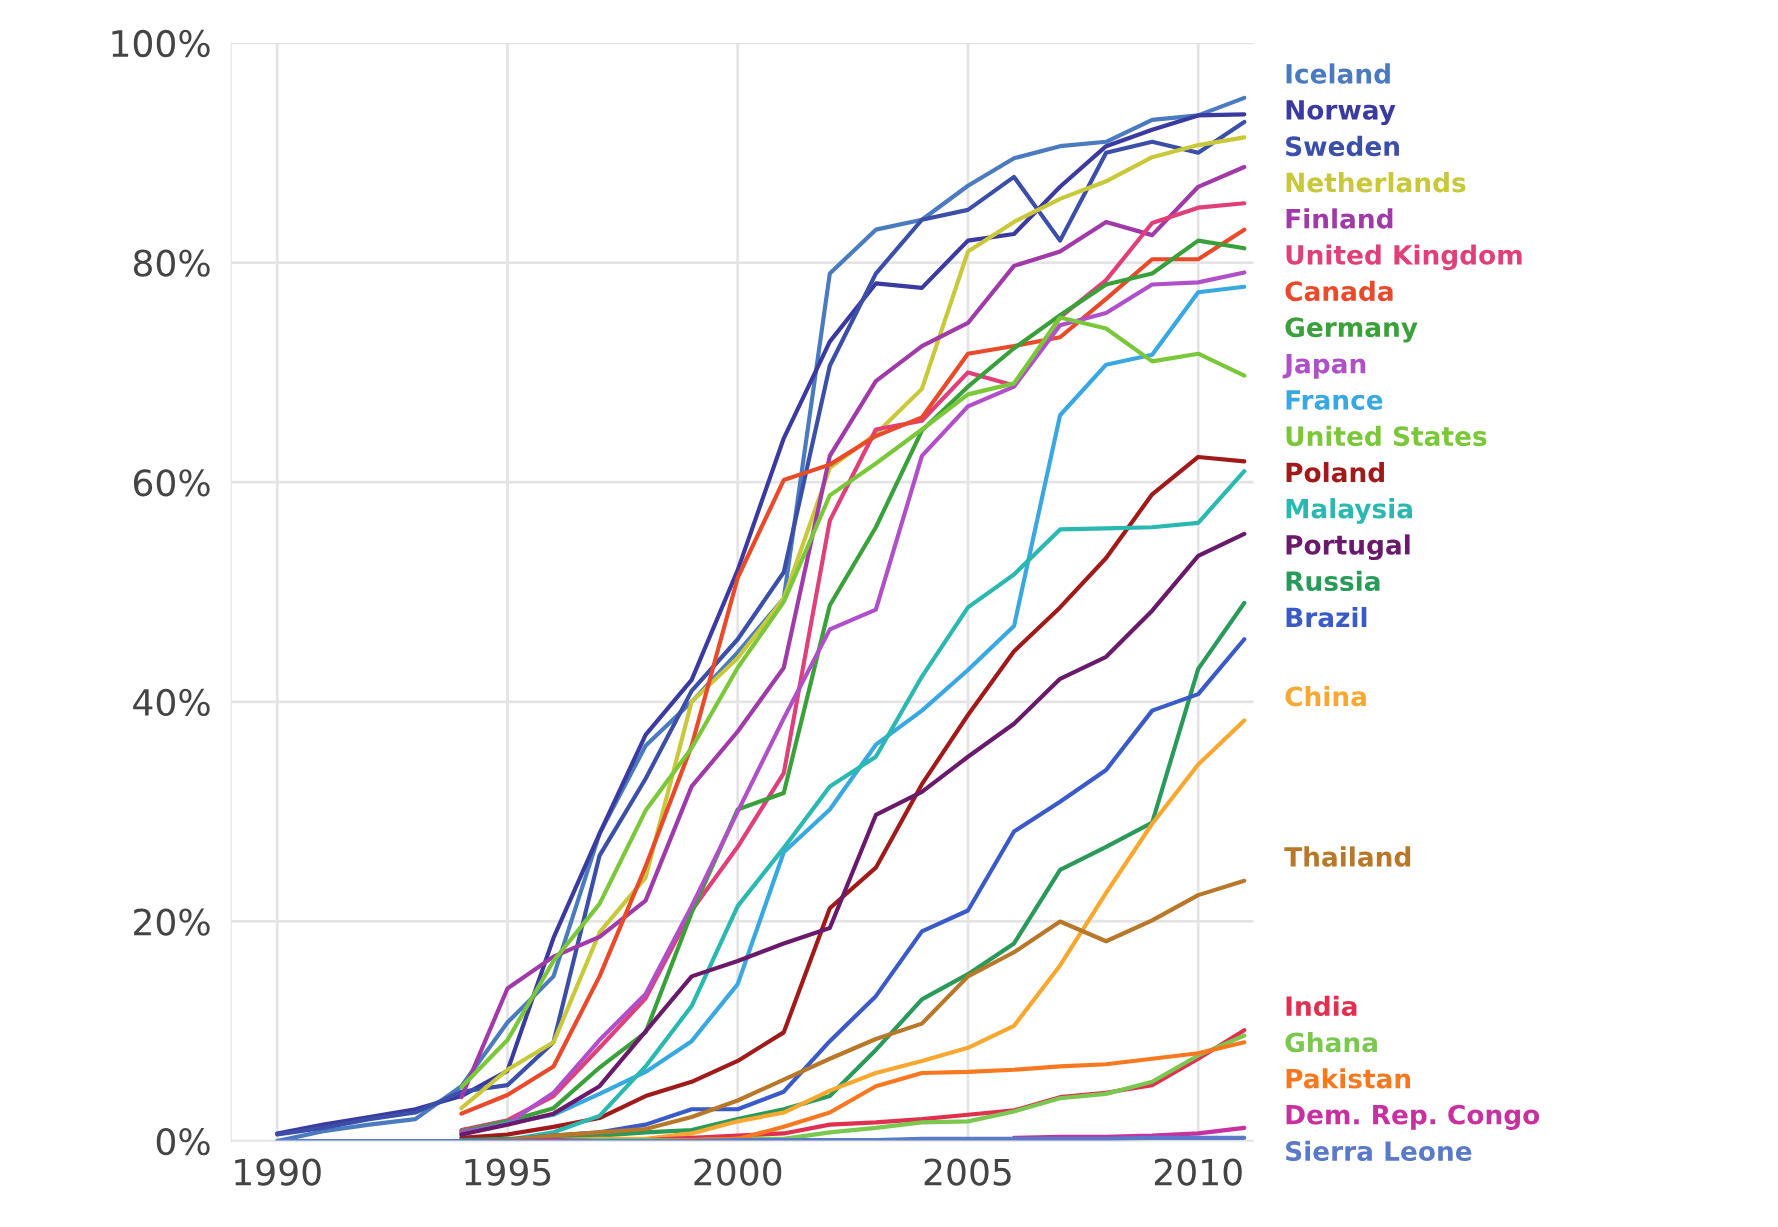 This screenshot has width=1778, height=1227. What do you see at coordinates (1351, 330) in the screenshot?
I see `text: Germany` at bounding box center [1351, 330].